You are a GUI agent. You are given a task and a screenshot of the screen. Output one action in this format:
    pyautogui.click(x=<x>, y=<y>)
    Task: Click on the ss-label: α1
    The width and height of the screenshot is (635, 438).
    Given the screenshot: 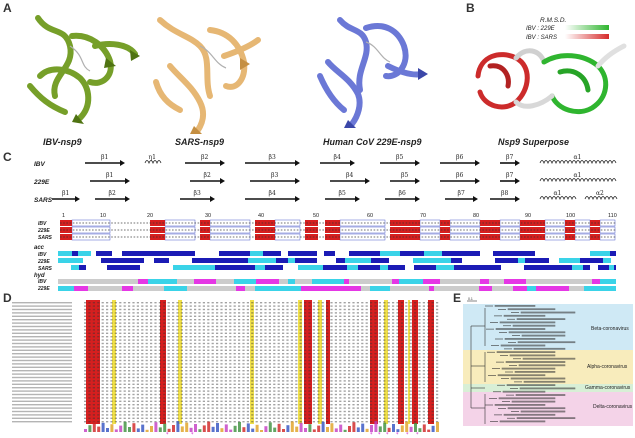 What is the action you would take?
    pyautogui.click(x=578, y=157)
    